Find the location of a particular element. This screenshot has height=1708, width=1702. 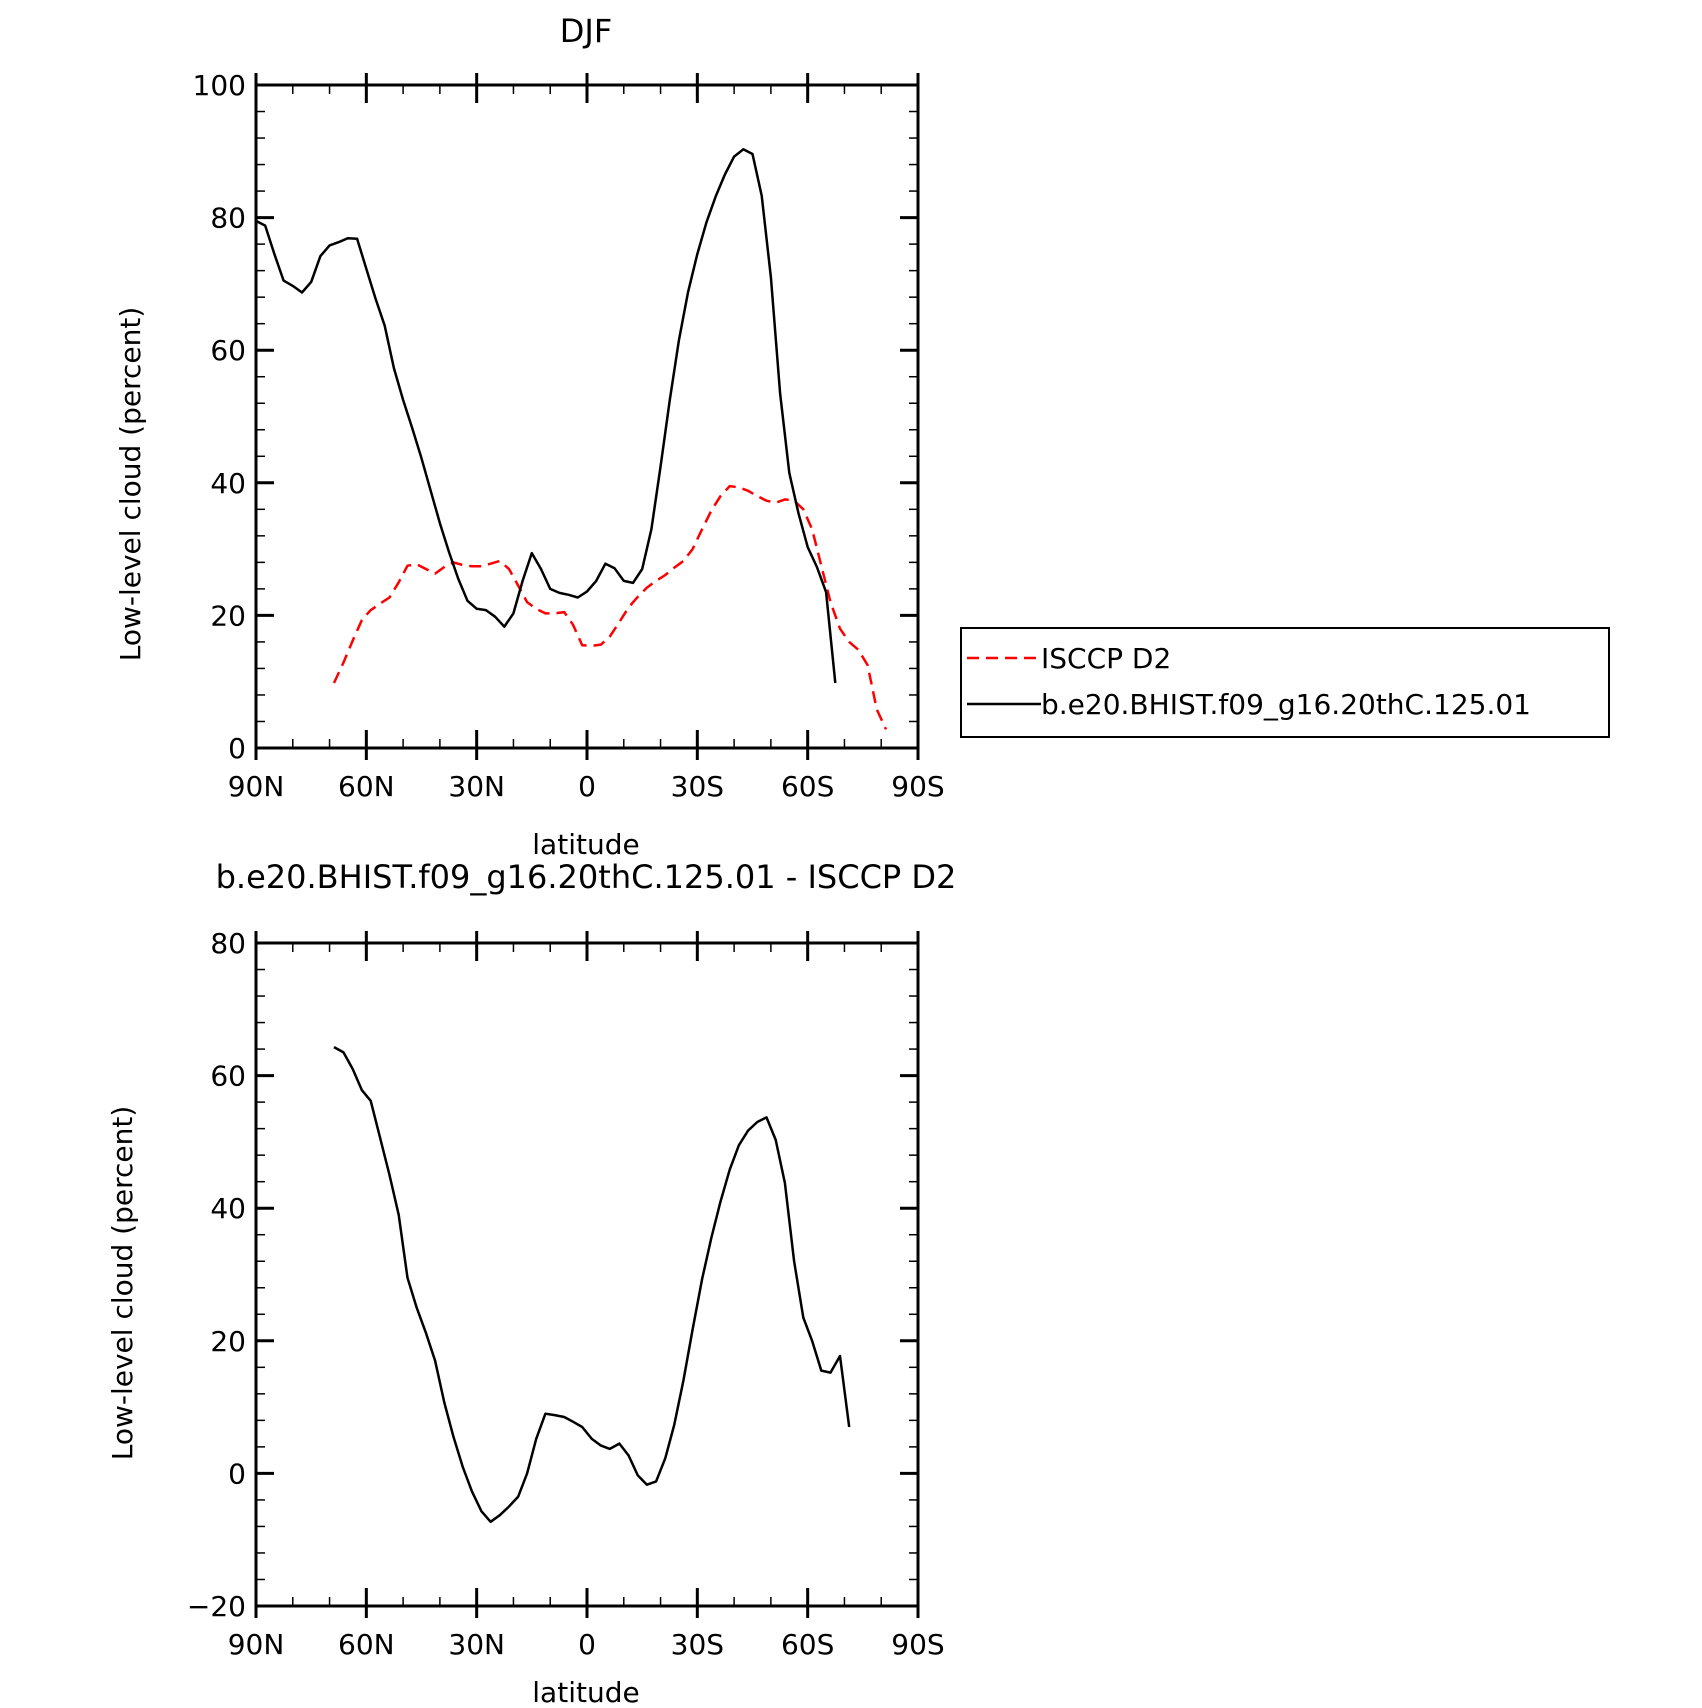

top-panel-y-tick-label: 80 is located at coordinates (228, 218).